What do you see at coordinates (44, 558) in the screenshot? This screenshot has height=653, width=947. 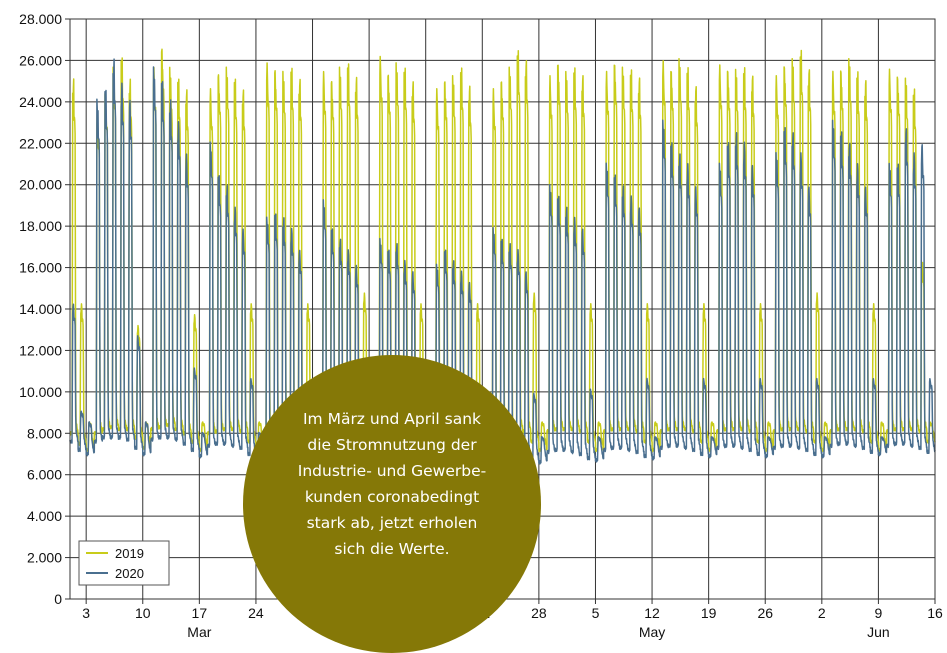 I see `y-tick-label: 2.000` at bounding box center [44, 558].